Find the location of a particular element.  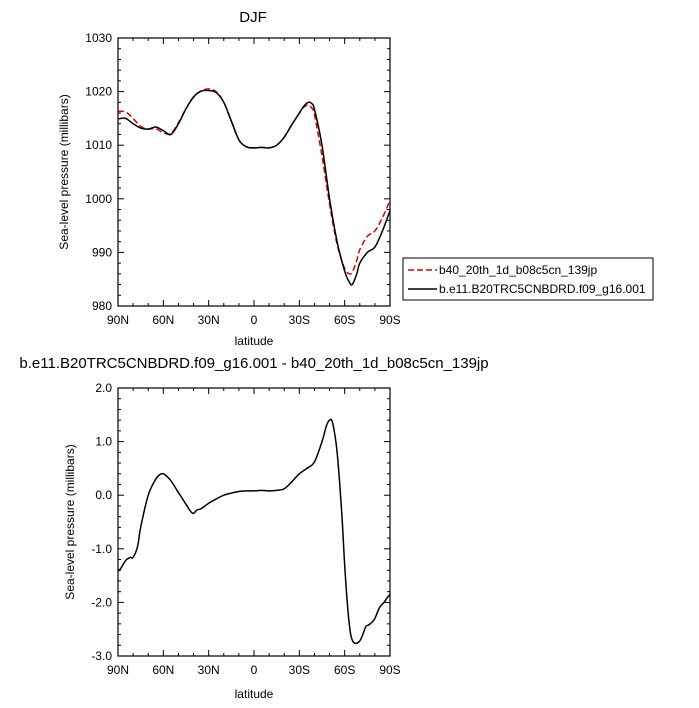

y-tick-label: 1.0 is located at coordinates (103, 442).